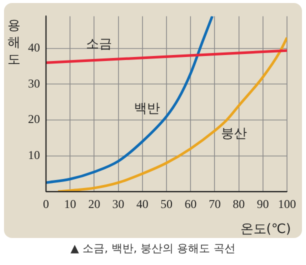  Describe the element at coordinates (190, 203) in the screenshot. I see `x-tick-label: 60` at that location.